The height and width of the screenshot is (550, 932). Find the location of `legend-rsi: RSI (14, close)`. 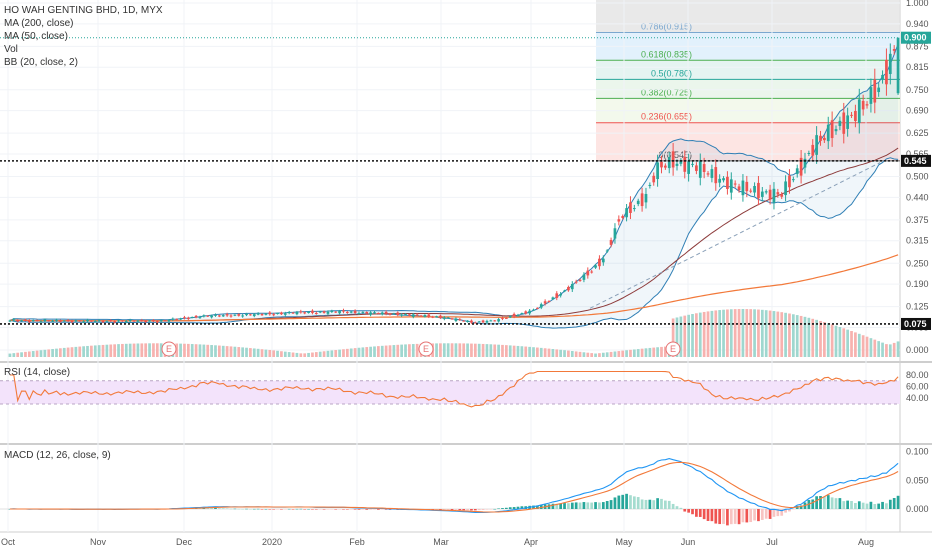

legend-rsi: RSI (14, close) is located at coordinates (37, 372).